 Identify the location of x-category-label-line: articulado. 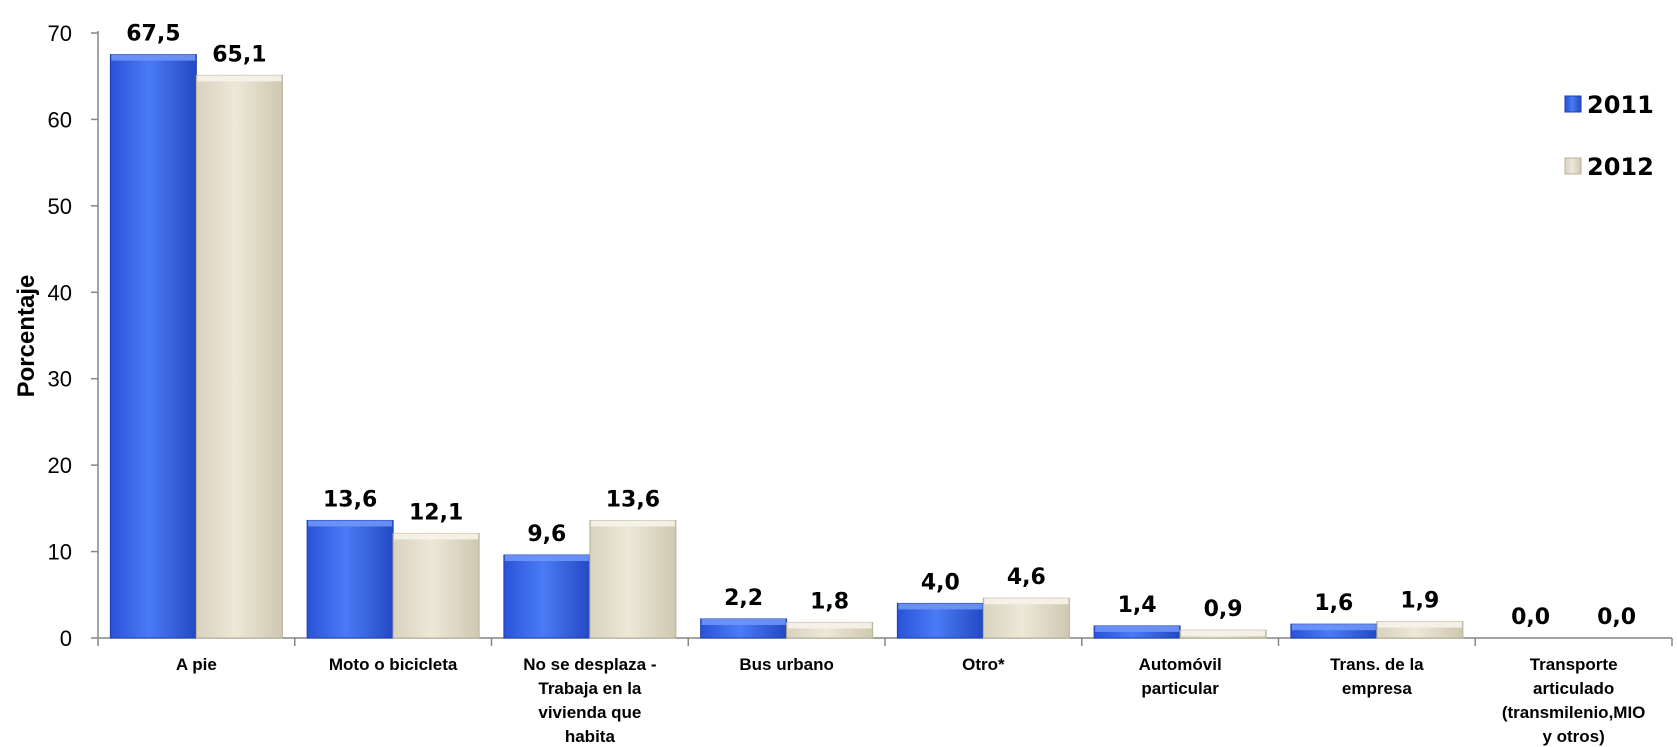
(1573, 688).